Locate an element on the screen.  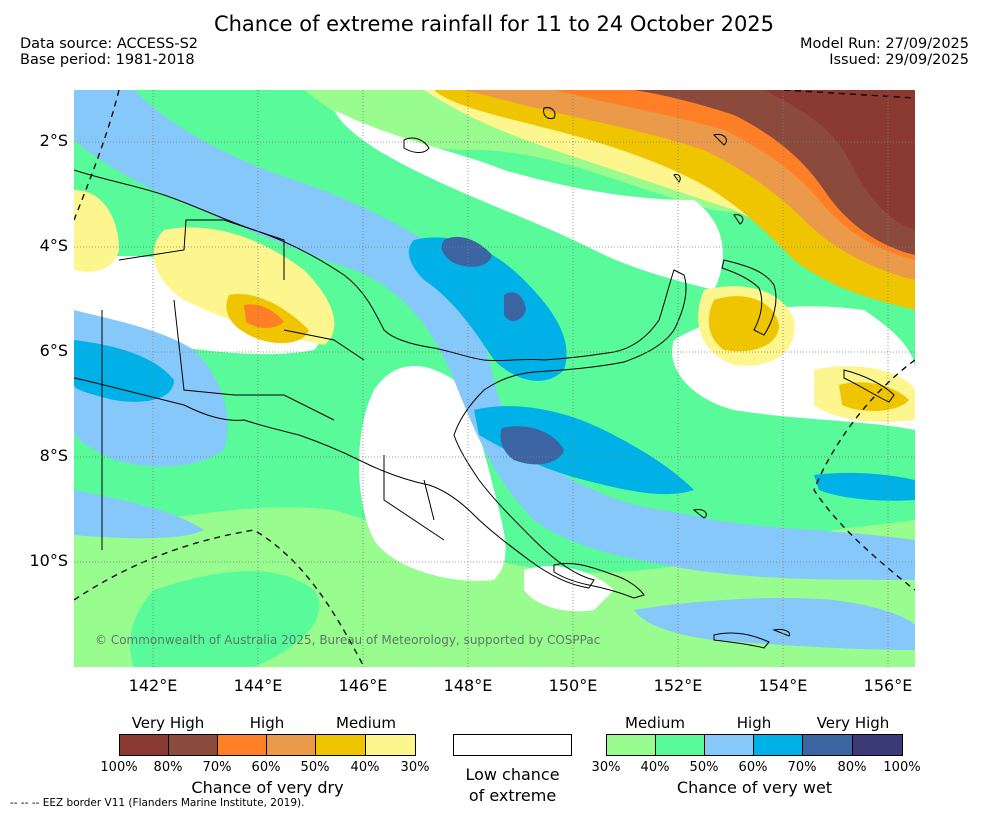
region-orange-west is located at coordinates (264, 316).